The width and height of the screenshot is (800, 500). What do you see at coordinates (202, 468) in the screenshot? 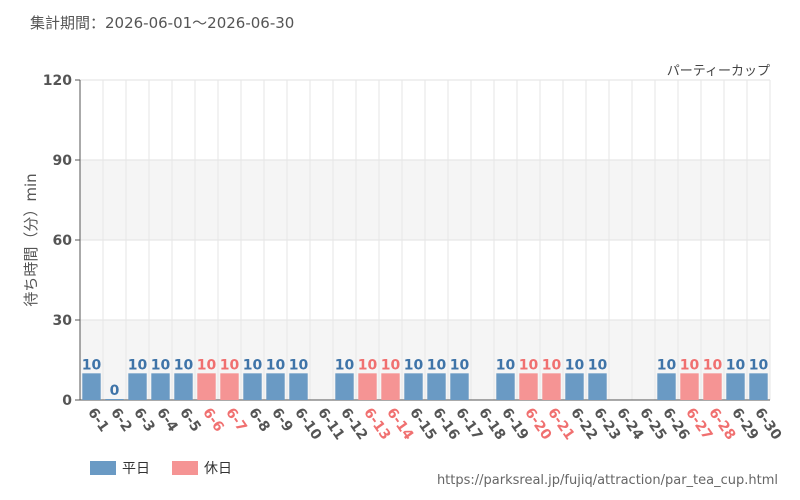
I see `legend-holiday: 休日` at bounding box center [202, 468].